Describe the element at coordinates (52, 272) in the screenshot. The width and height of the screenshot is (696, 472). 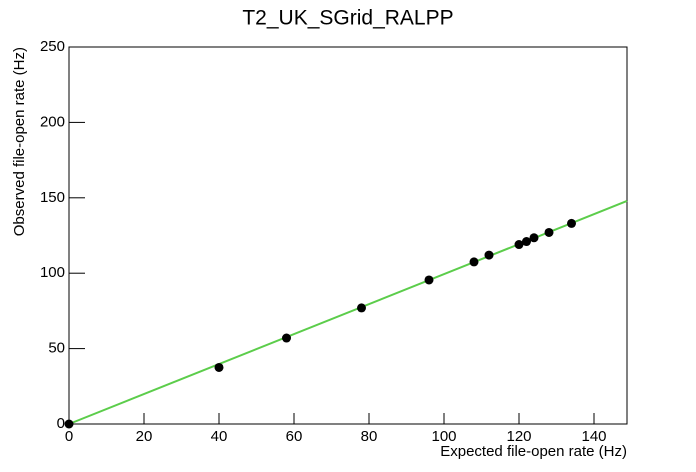
I see `y-tick-label: 100` at that location.